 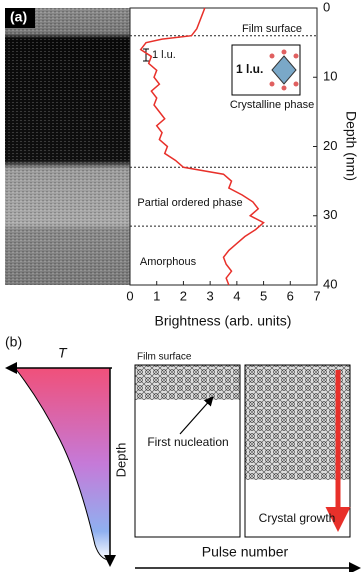 What do you see at coordinates (326, 7) in the screenshot?
I see `y-tick-label: 0` at bounding box center [326, 7].